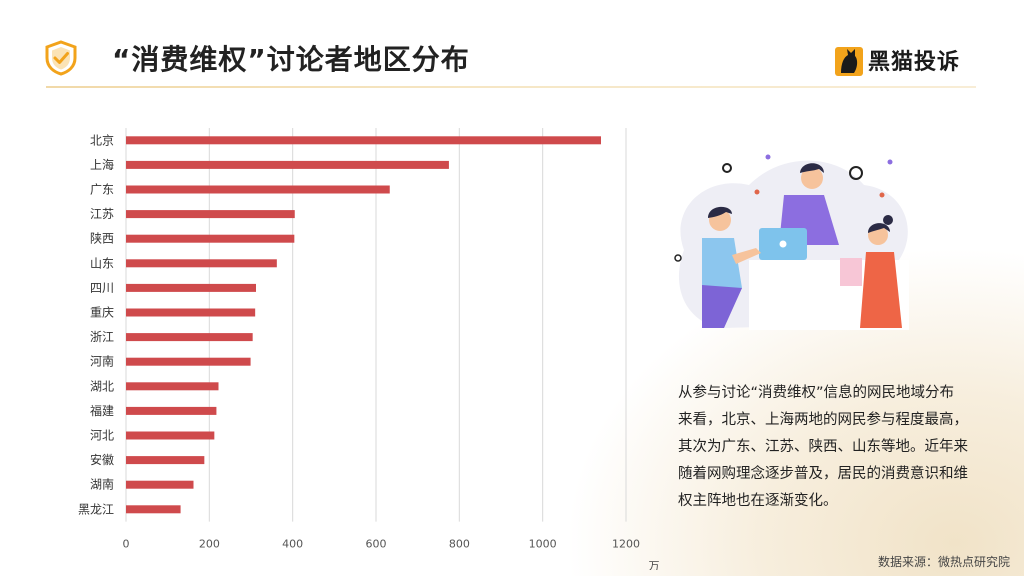  What do you see at coordinates (96, 509) in the screenshot?
I see `y-category-label: 黑龙江` at bounding box center [96, 509].